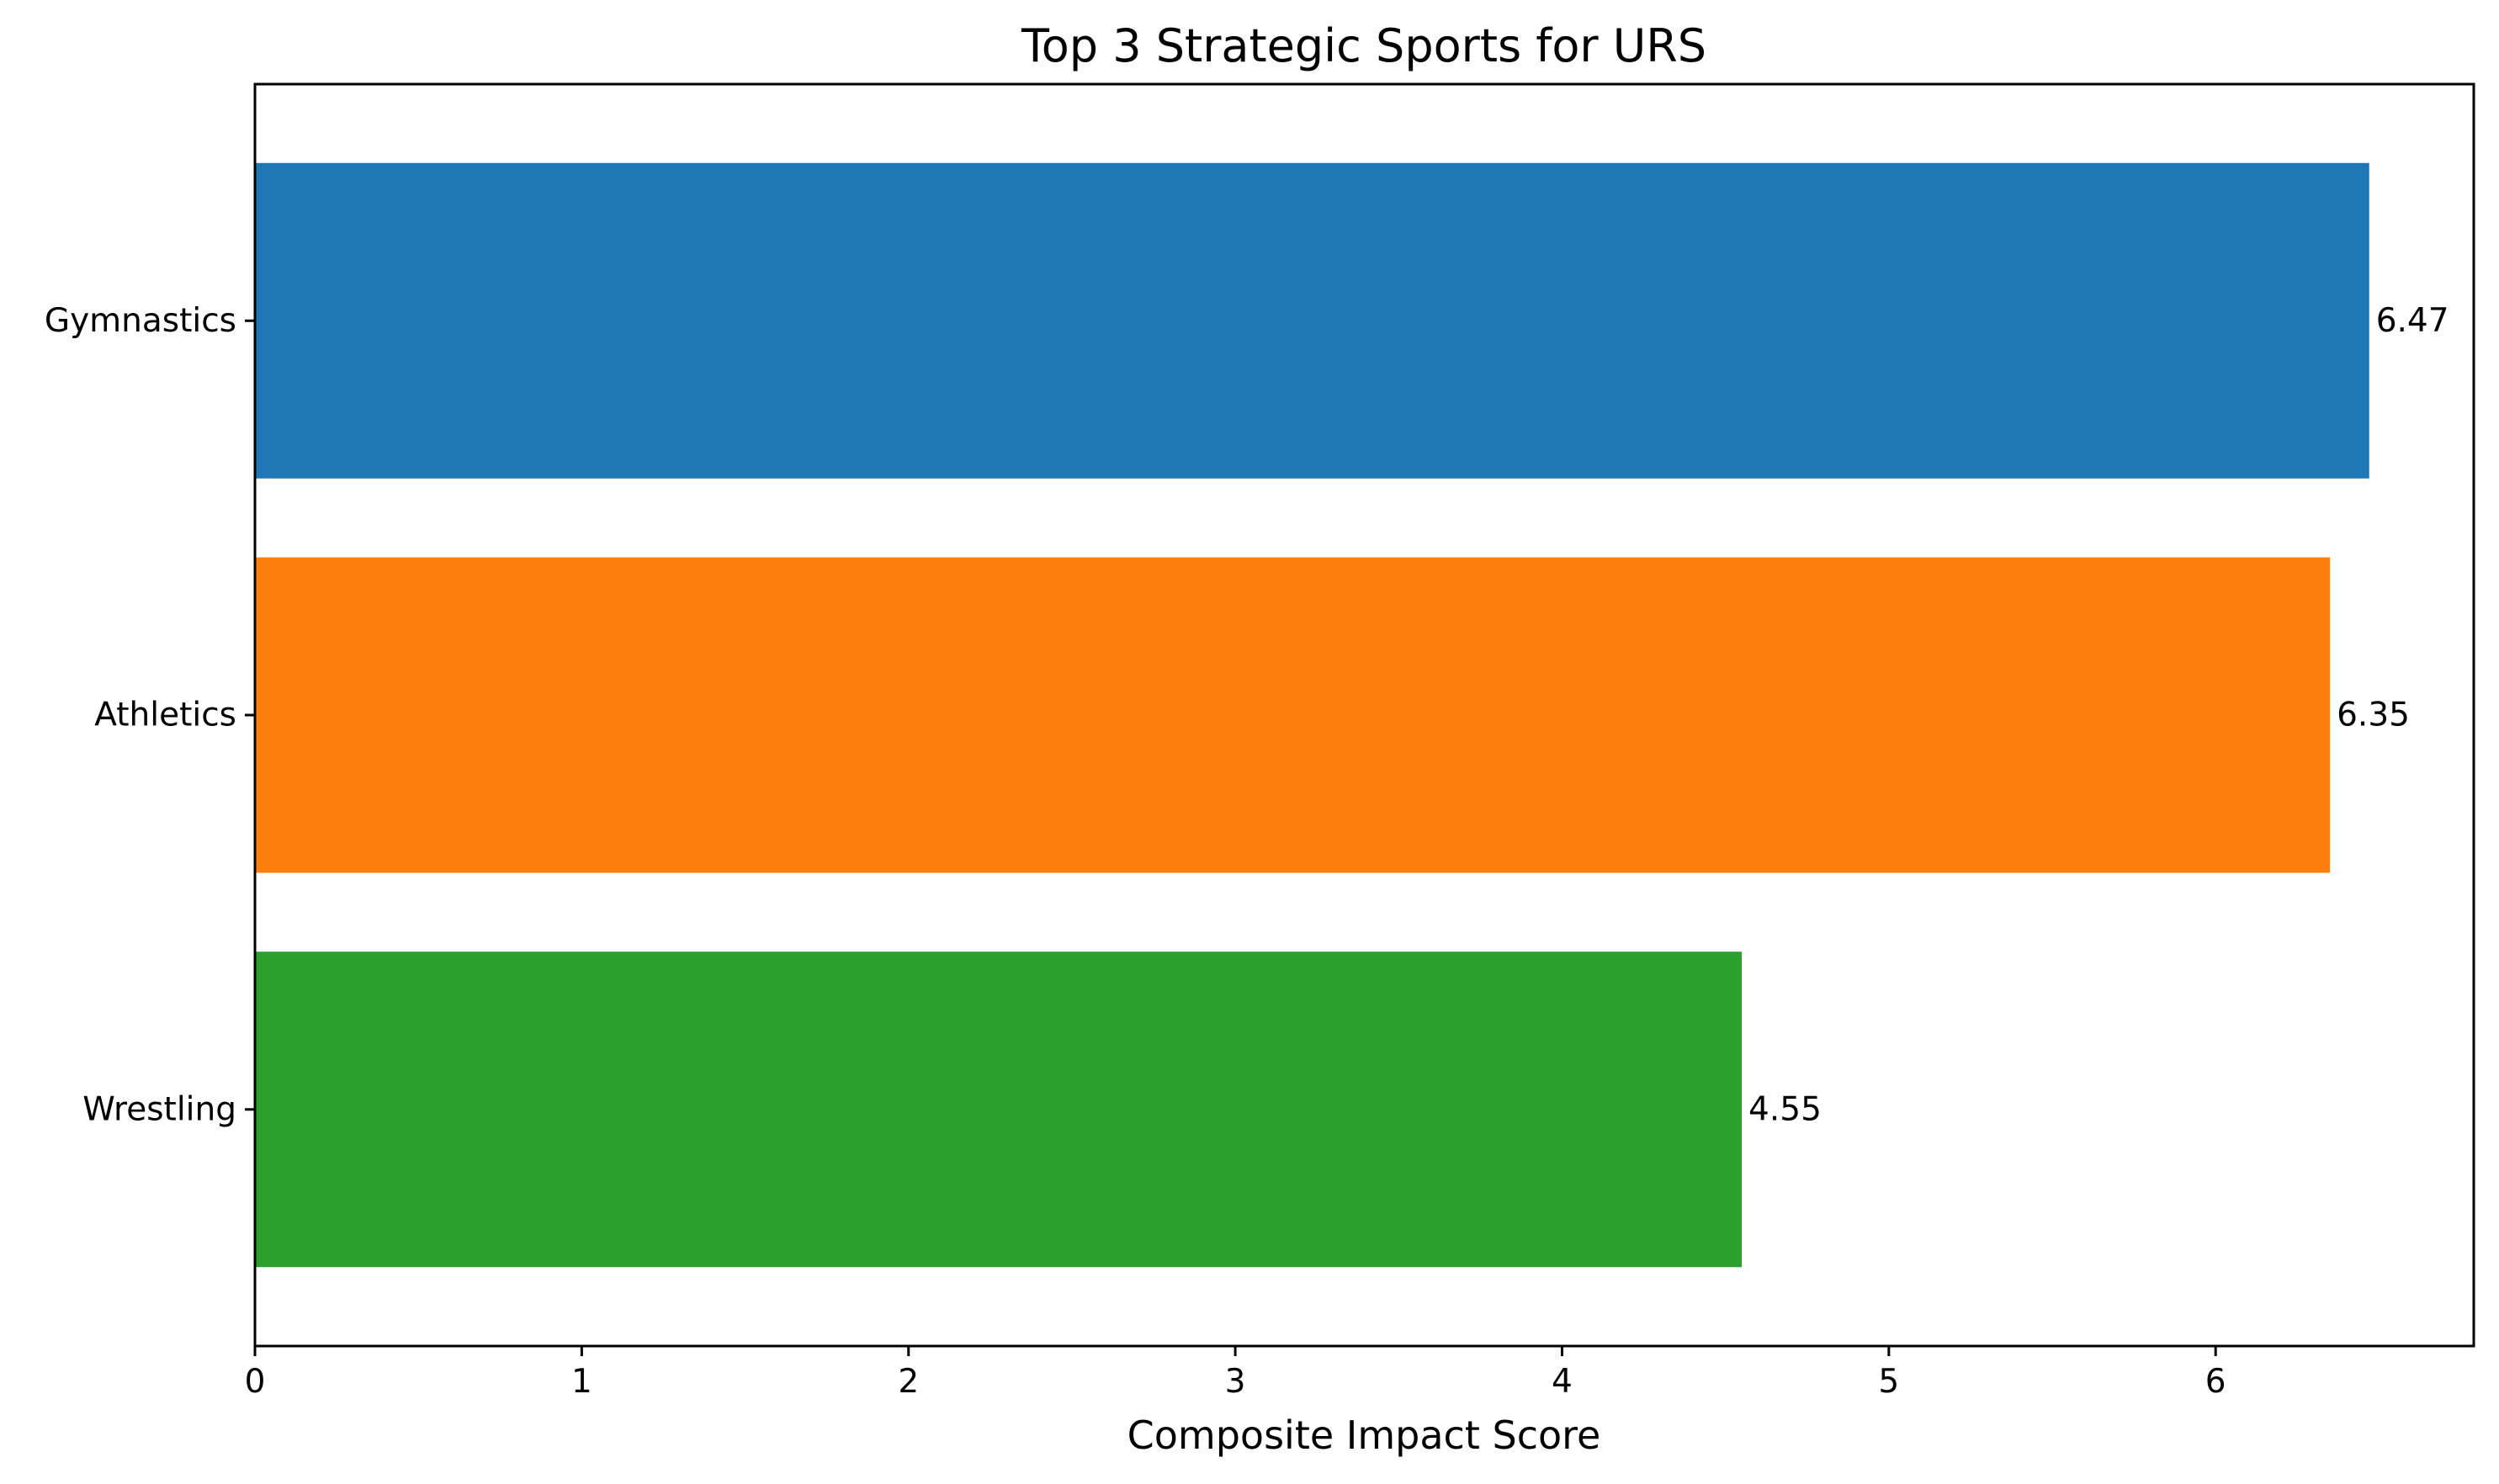 Image resolution: width=2499 pixels, height=1484 pixels. What do you see at coordinates (141, 321) in the screenshot?
I see `y-tick-label-gymnastics: Gymnastics` at bounding box center [141, 321].